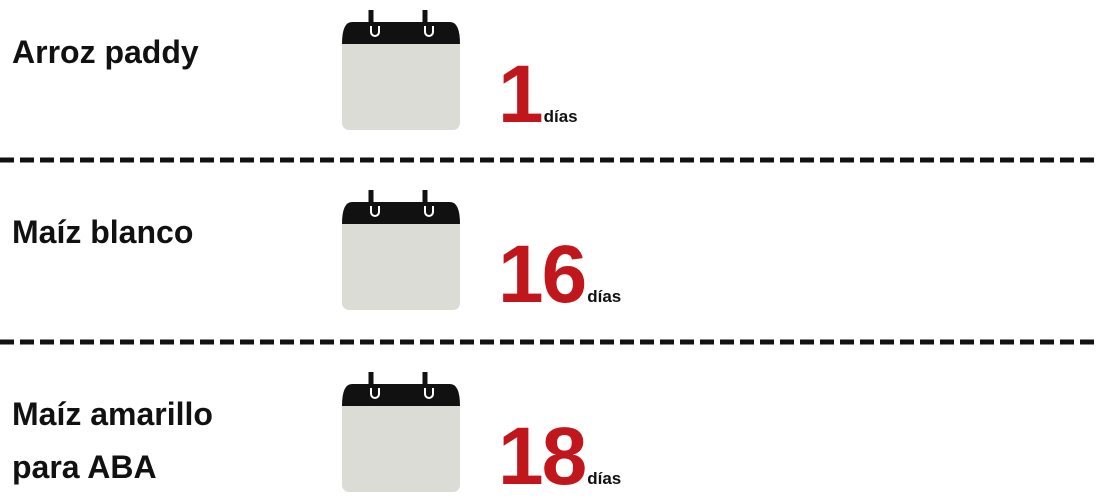 The width and height of the screenshot is (1098, 502). Describe the element at coordinates (112, 440) in the screenshot. I see `item-label: Maíz amarillo para ABA` at that location.